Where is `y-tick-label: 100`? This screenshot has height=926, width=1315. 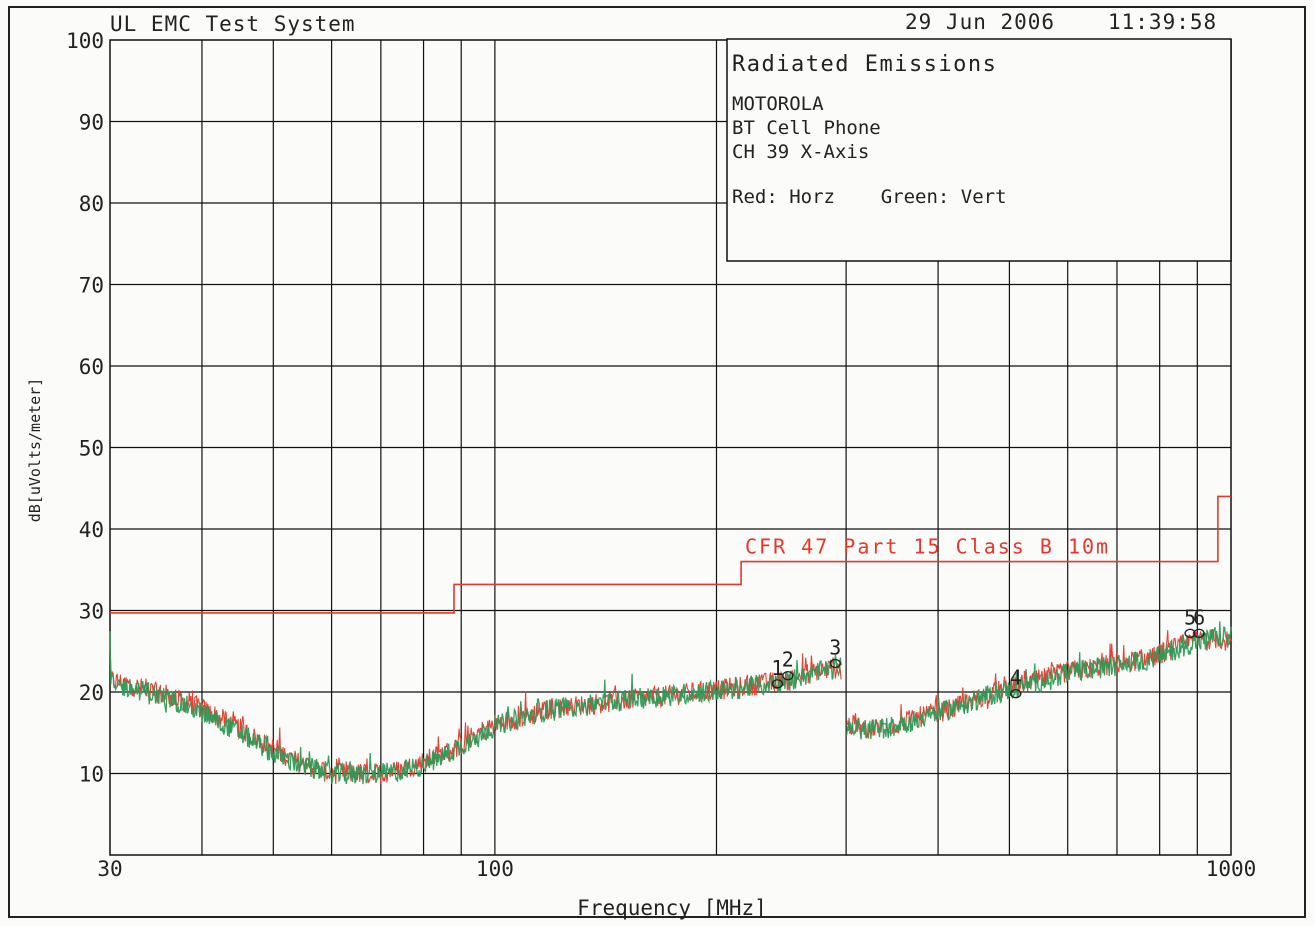
y-tick-label: 100 is located at coordinates (85, 41).